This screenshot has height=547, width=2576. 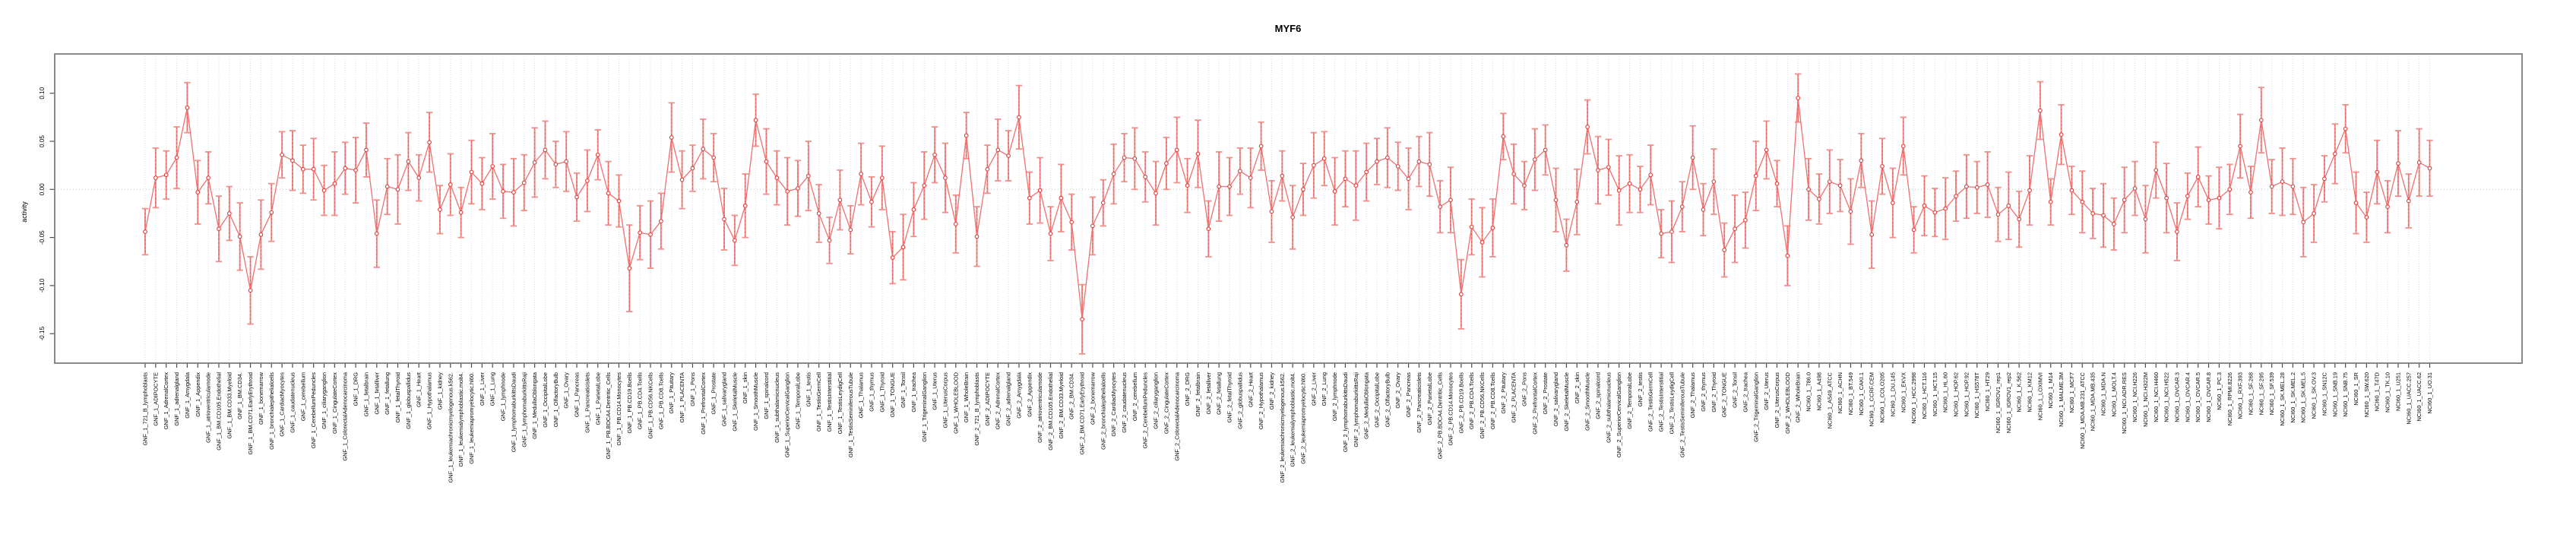 I want to click on x-tick-label: NCI60_1_NCI.H322M, so click(x=2145, y=399).